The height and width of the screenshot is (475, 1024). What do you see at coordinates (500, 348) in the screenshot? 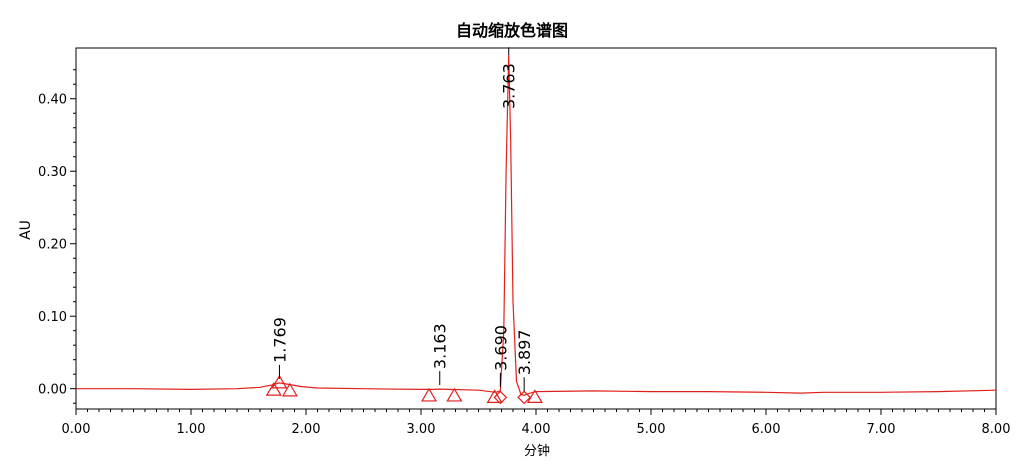
I see `peak-label: 3.690` at bounding box center [500, 348].